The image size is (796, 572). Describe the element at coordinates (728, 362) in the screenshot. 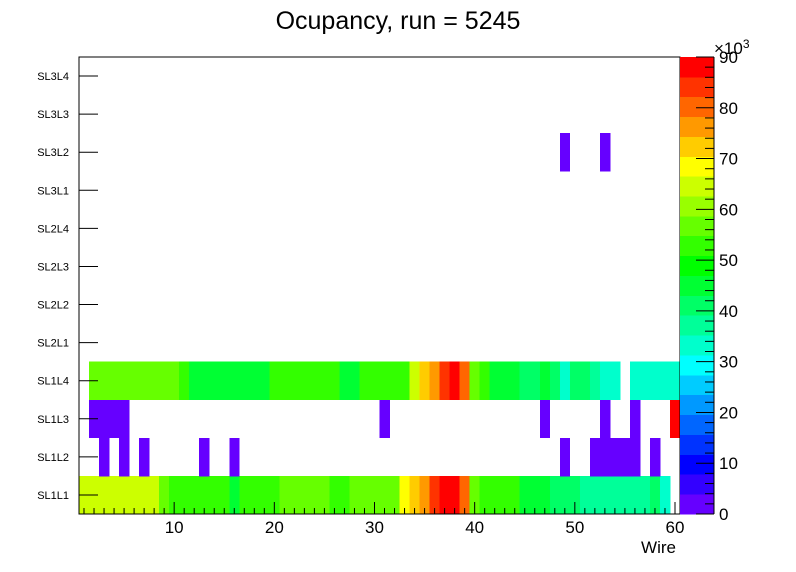

I see `color-scale-tick-label: 30` at that location.